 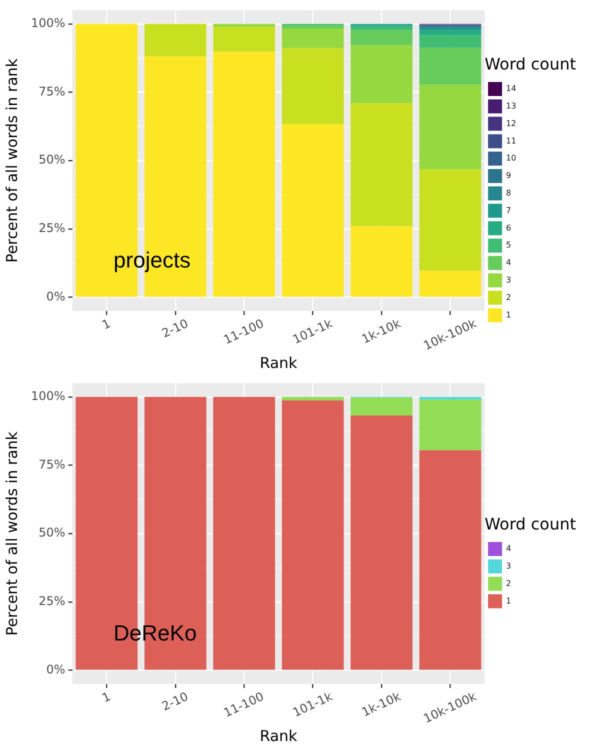 I want to click on legend-label: 11, so click(x=511, y=141).